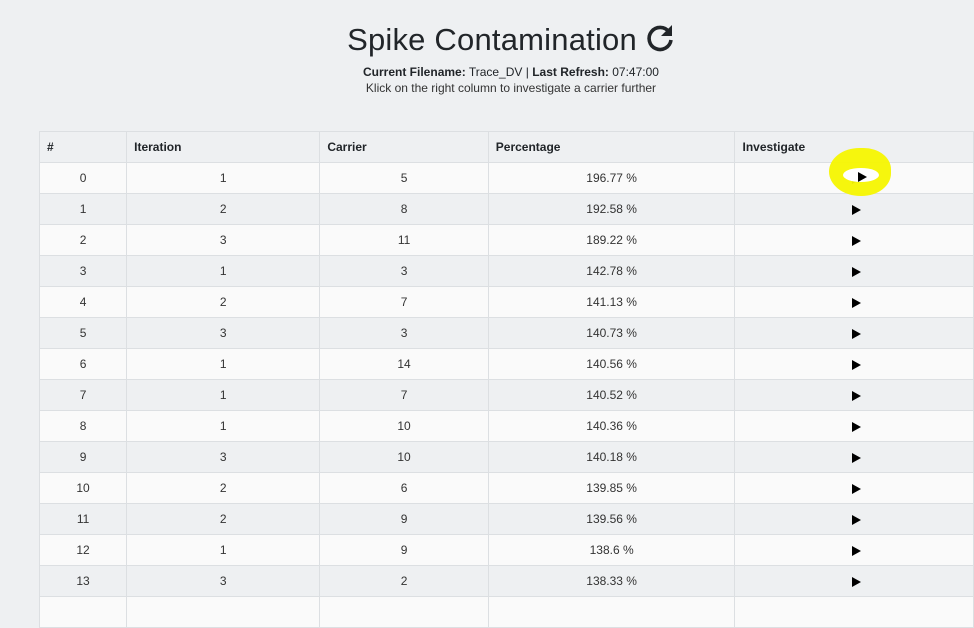 The height and width of the screenshot is (628, 974). What do you see at coordinates (404, 147) in the screenshot?
I see `column-header-carrier: Carrier` at bounding box center [404, 147].